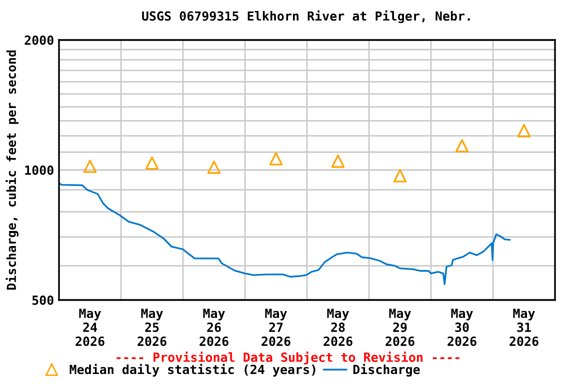  What do you see at coordinates (90, 327) in the screenshot?
I see `x-tick-label: May 24 2026` at bounding box center [90, 327].